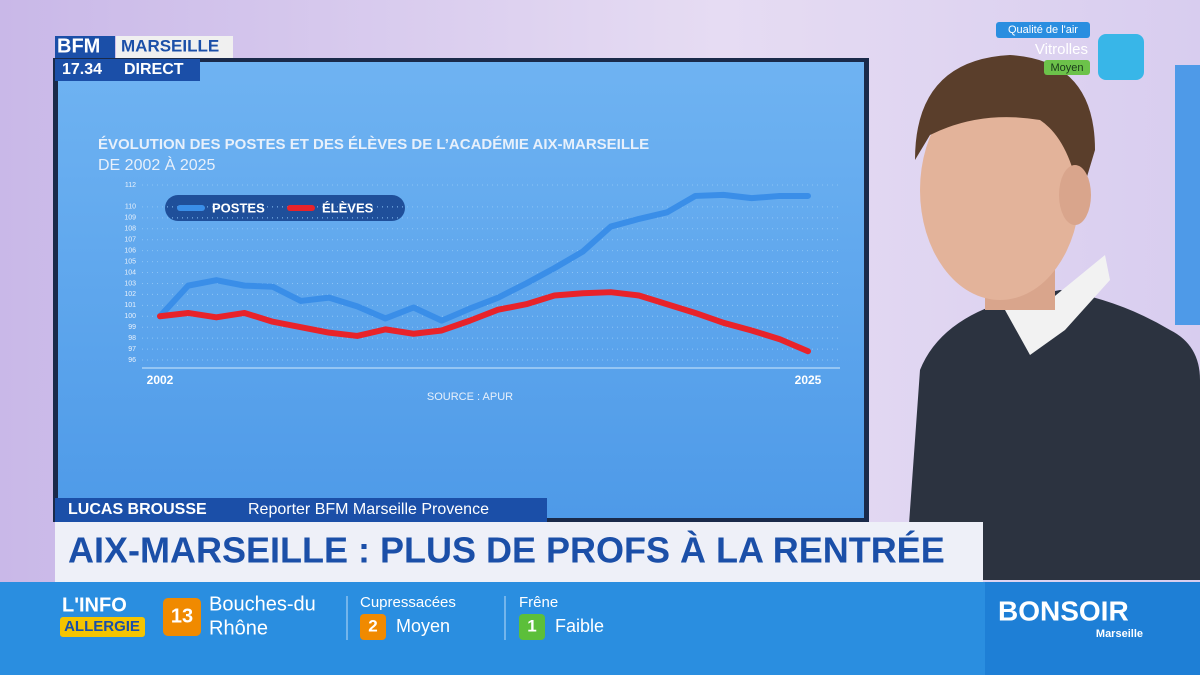  Describe the element at coordinates (1092, 628) in the screenshot. I see `show-box` at that location.